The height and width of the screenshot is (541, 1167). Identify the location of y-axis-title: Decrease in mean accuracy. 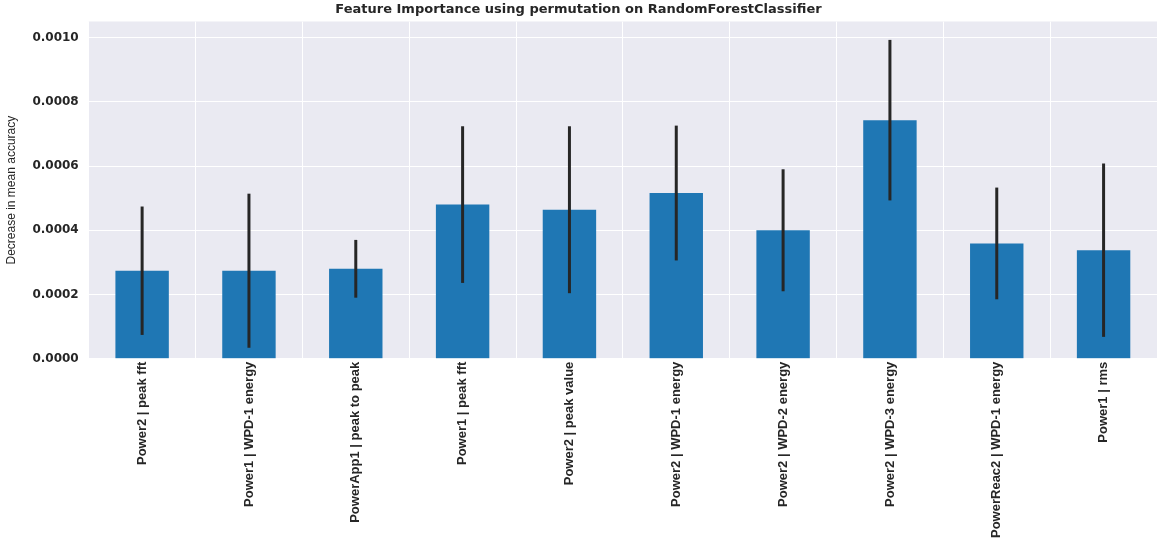
(10, 190).